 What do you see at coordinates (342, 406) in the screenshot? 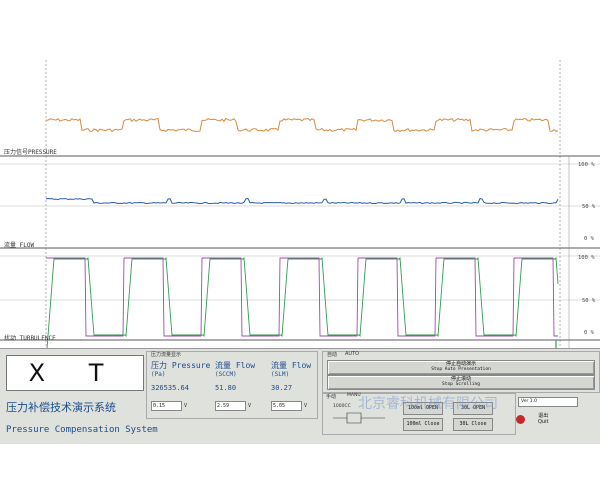
I see `manual-sub-label: 1000CC` at bounding box center [342, 406].